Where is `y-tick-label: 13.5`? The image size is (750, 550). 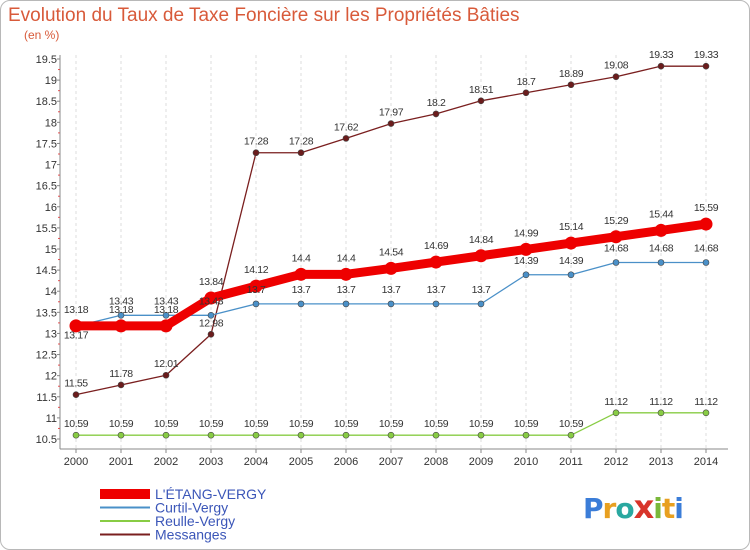
y-tick-label: 13.5 is located at coordinates (46, 313).